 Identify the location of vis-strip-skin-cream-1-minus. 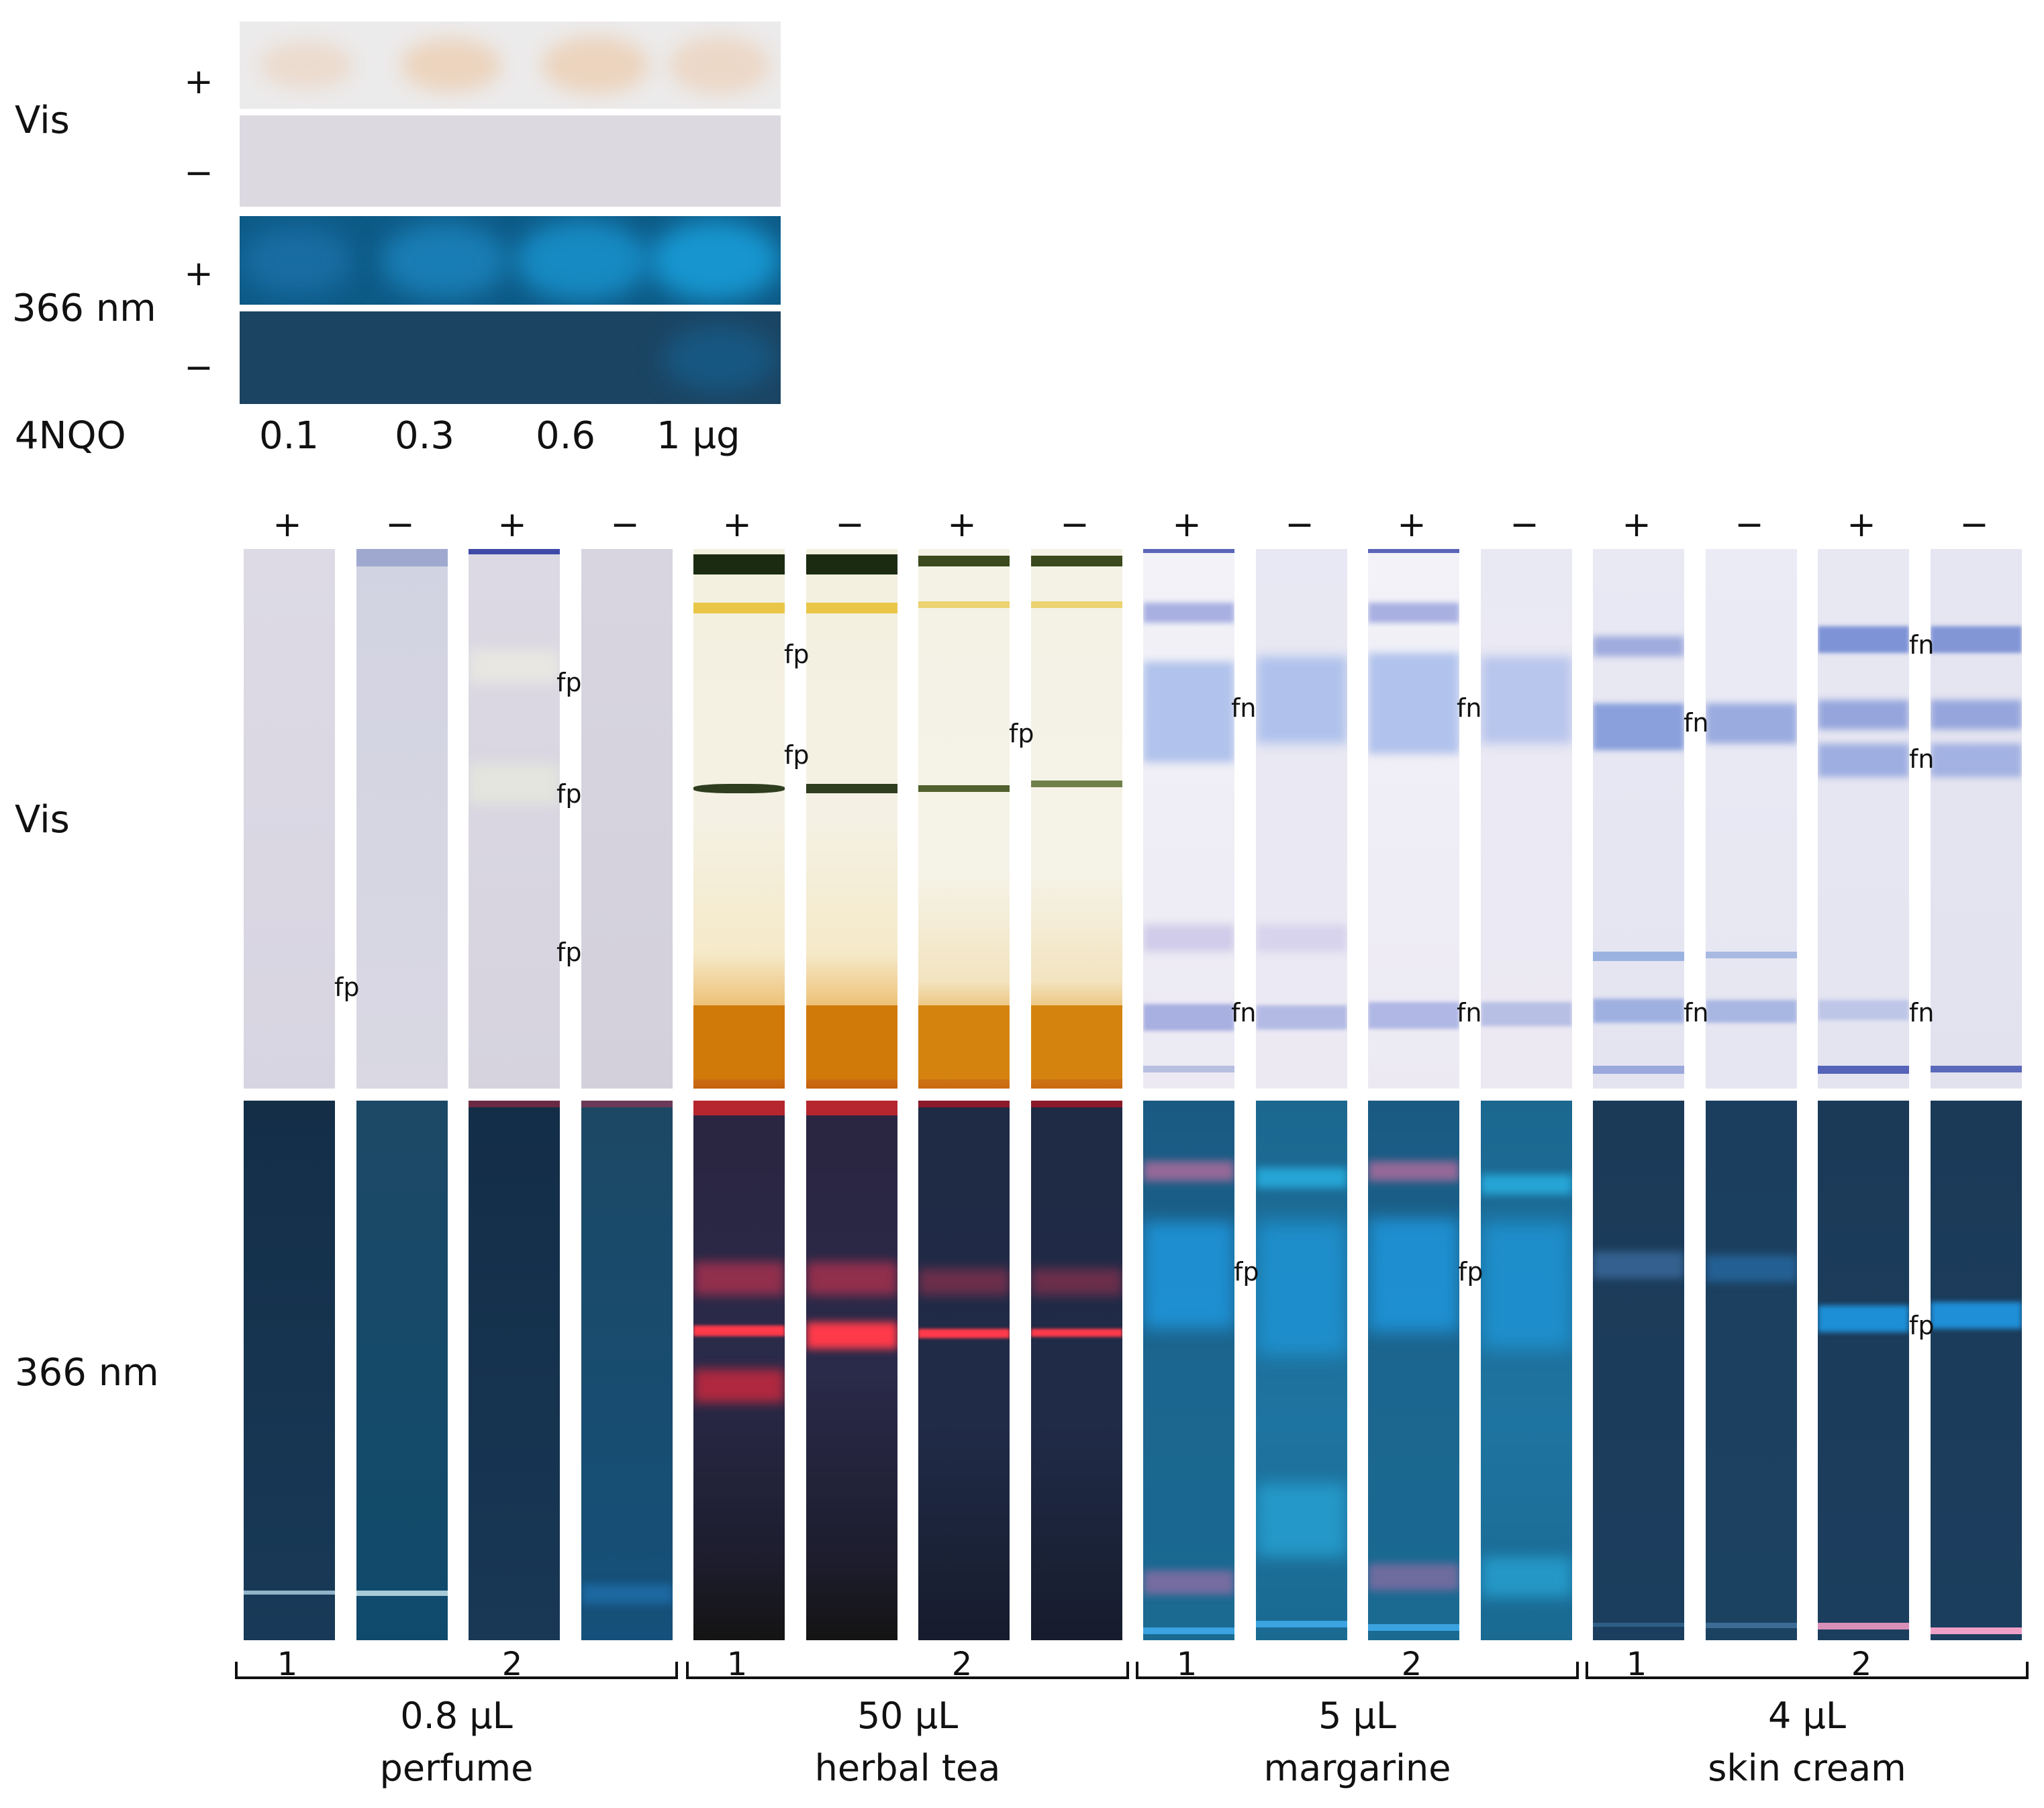
(1751, 819).